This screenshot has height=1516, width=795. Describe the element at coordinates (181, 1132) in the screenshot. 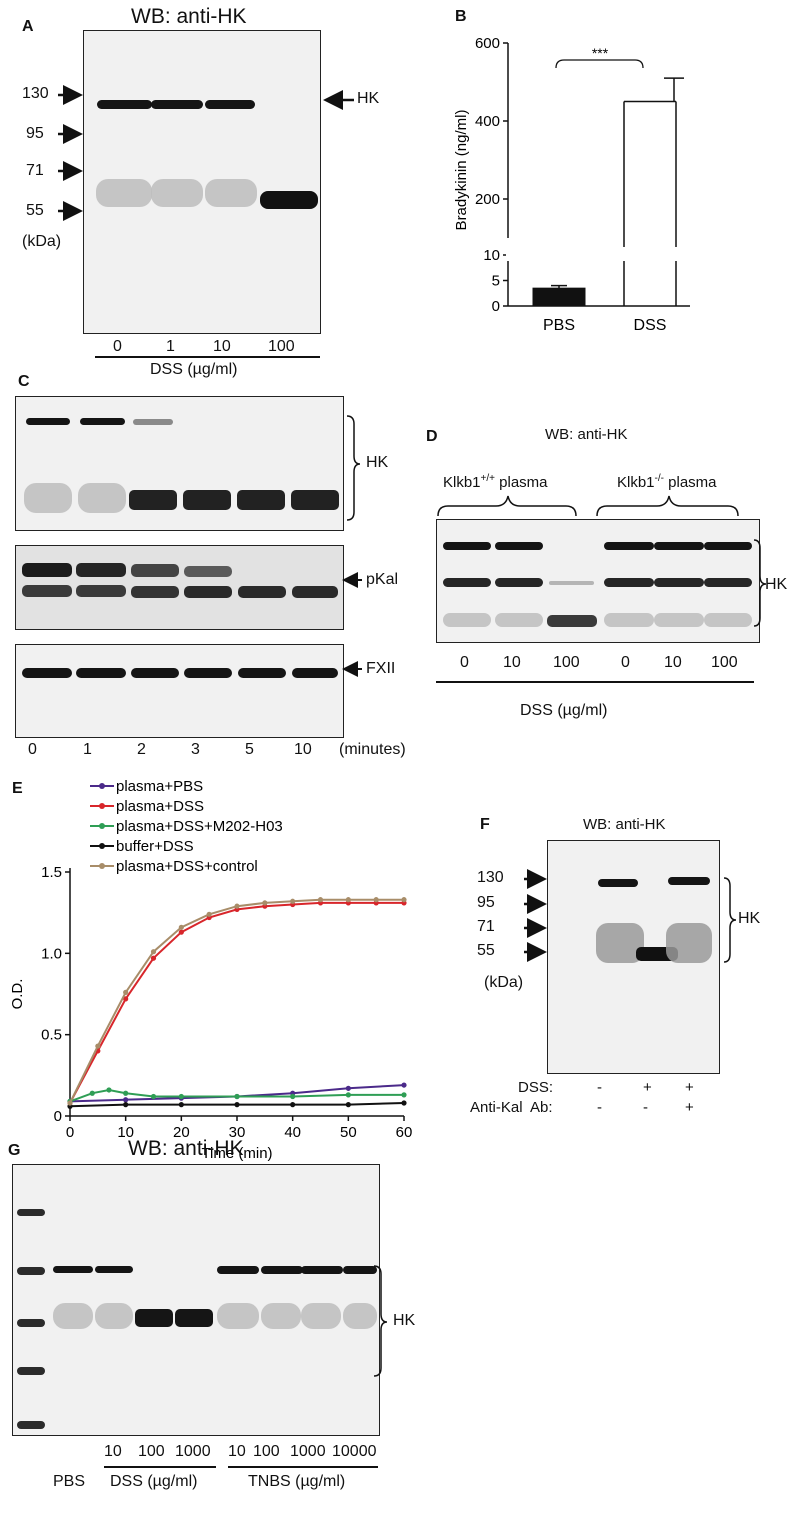

I see `x-tick-label: 20` at that location.